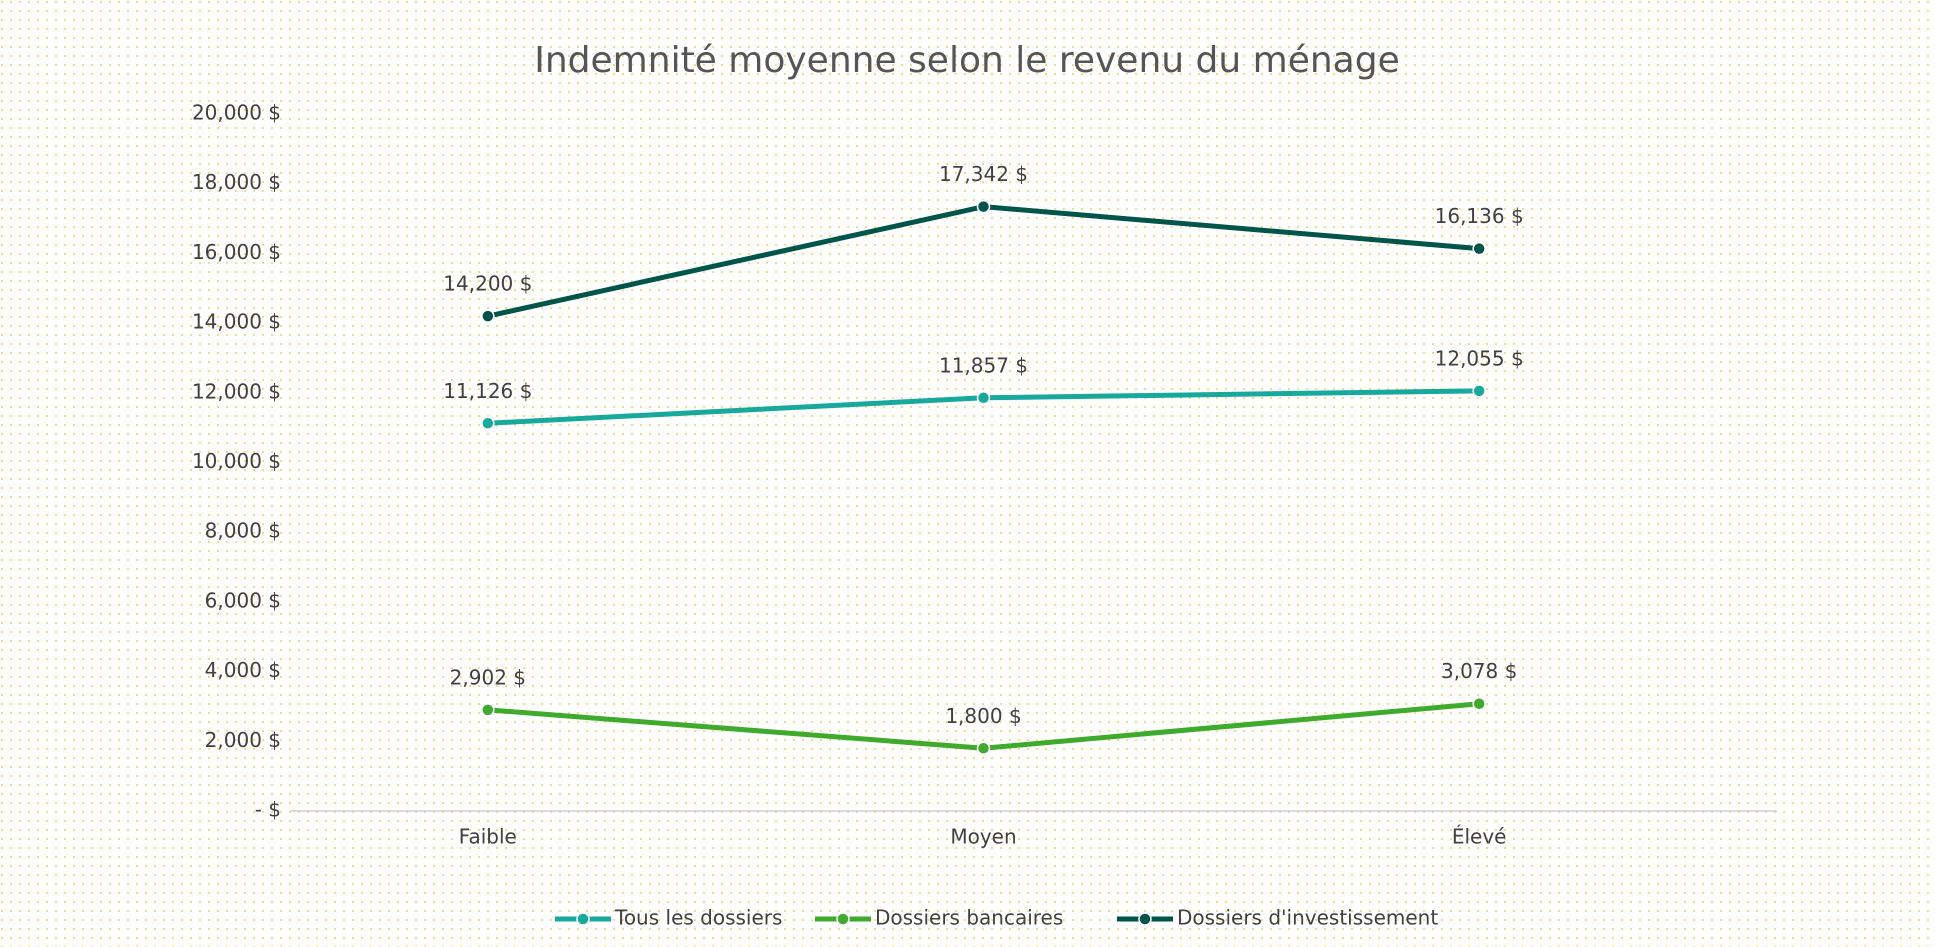 The width and height of the screenshot is (1935, 947). I want to click on legend-label: Tous les dossiers, so click(698, 918).